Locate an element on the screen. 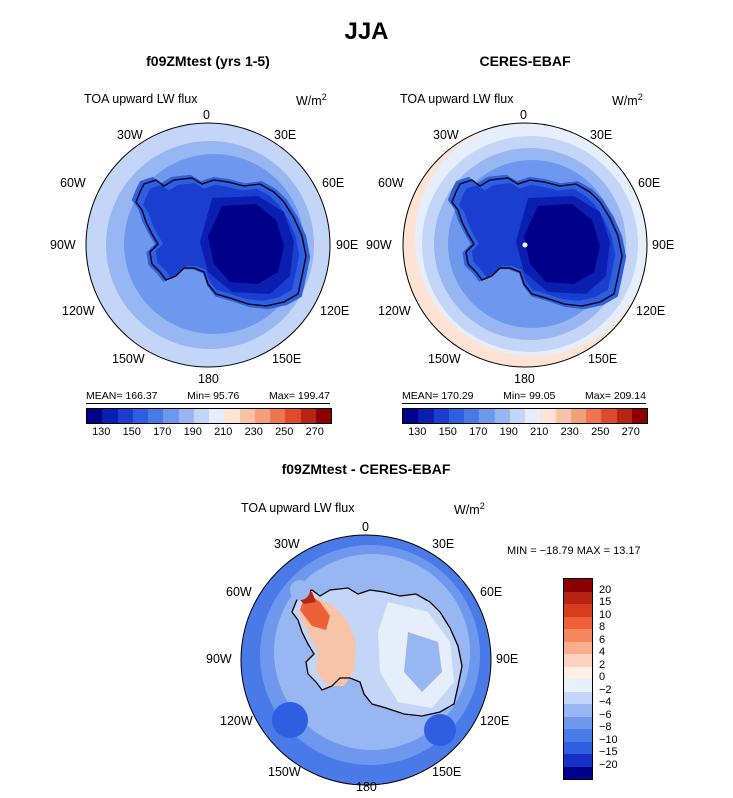 This screenshot has height=798, width=733. panel2-stats: MEAN= 170.29 Min= 99.05 Max= 209.14 is located at coordinates (524, 397).